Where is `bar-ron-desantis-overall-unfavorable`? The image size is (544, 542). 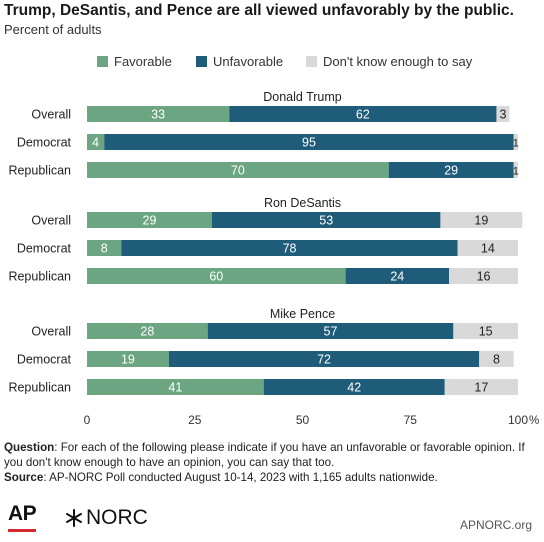
bar-ron-desantis-overall-unfavorable is located at coordinates (326, 220).